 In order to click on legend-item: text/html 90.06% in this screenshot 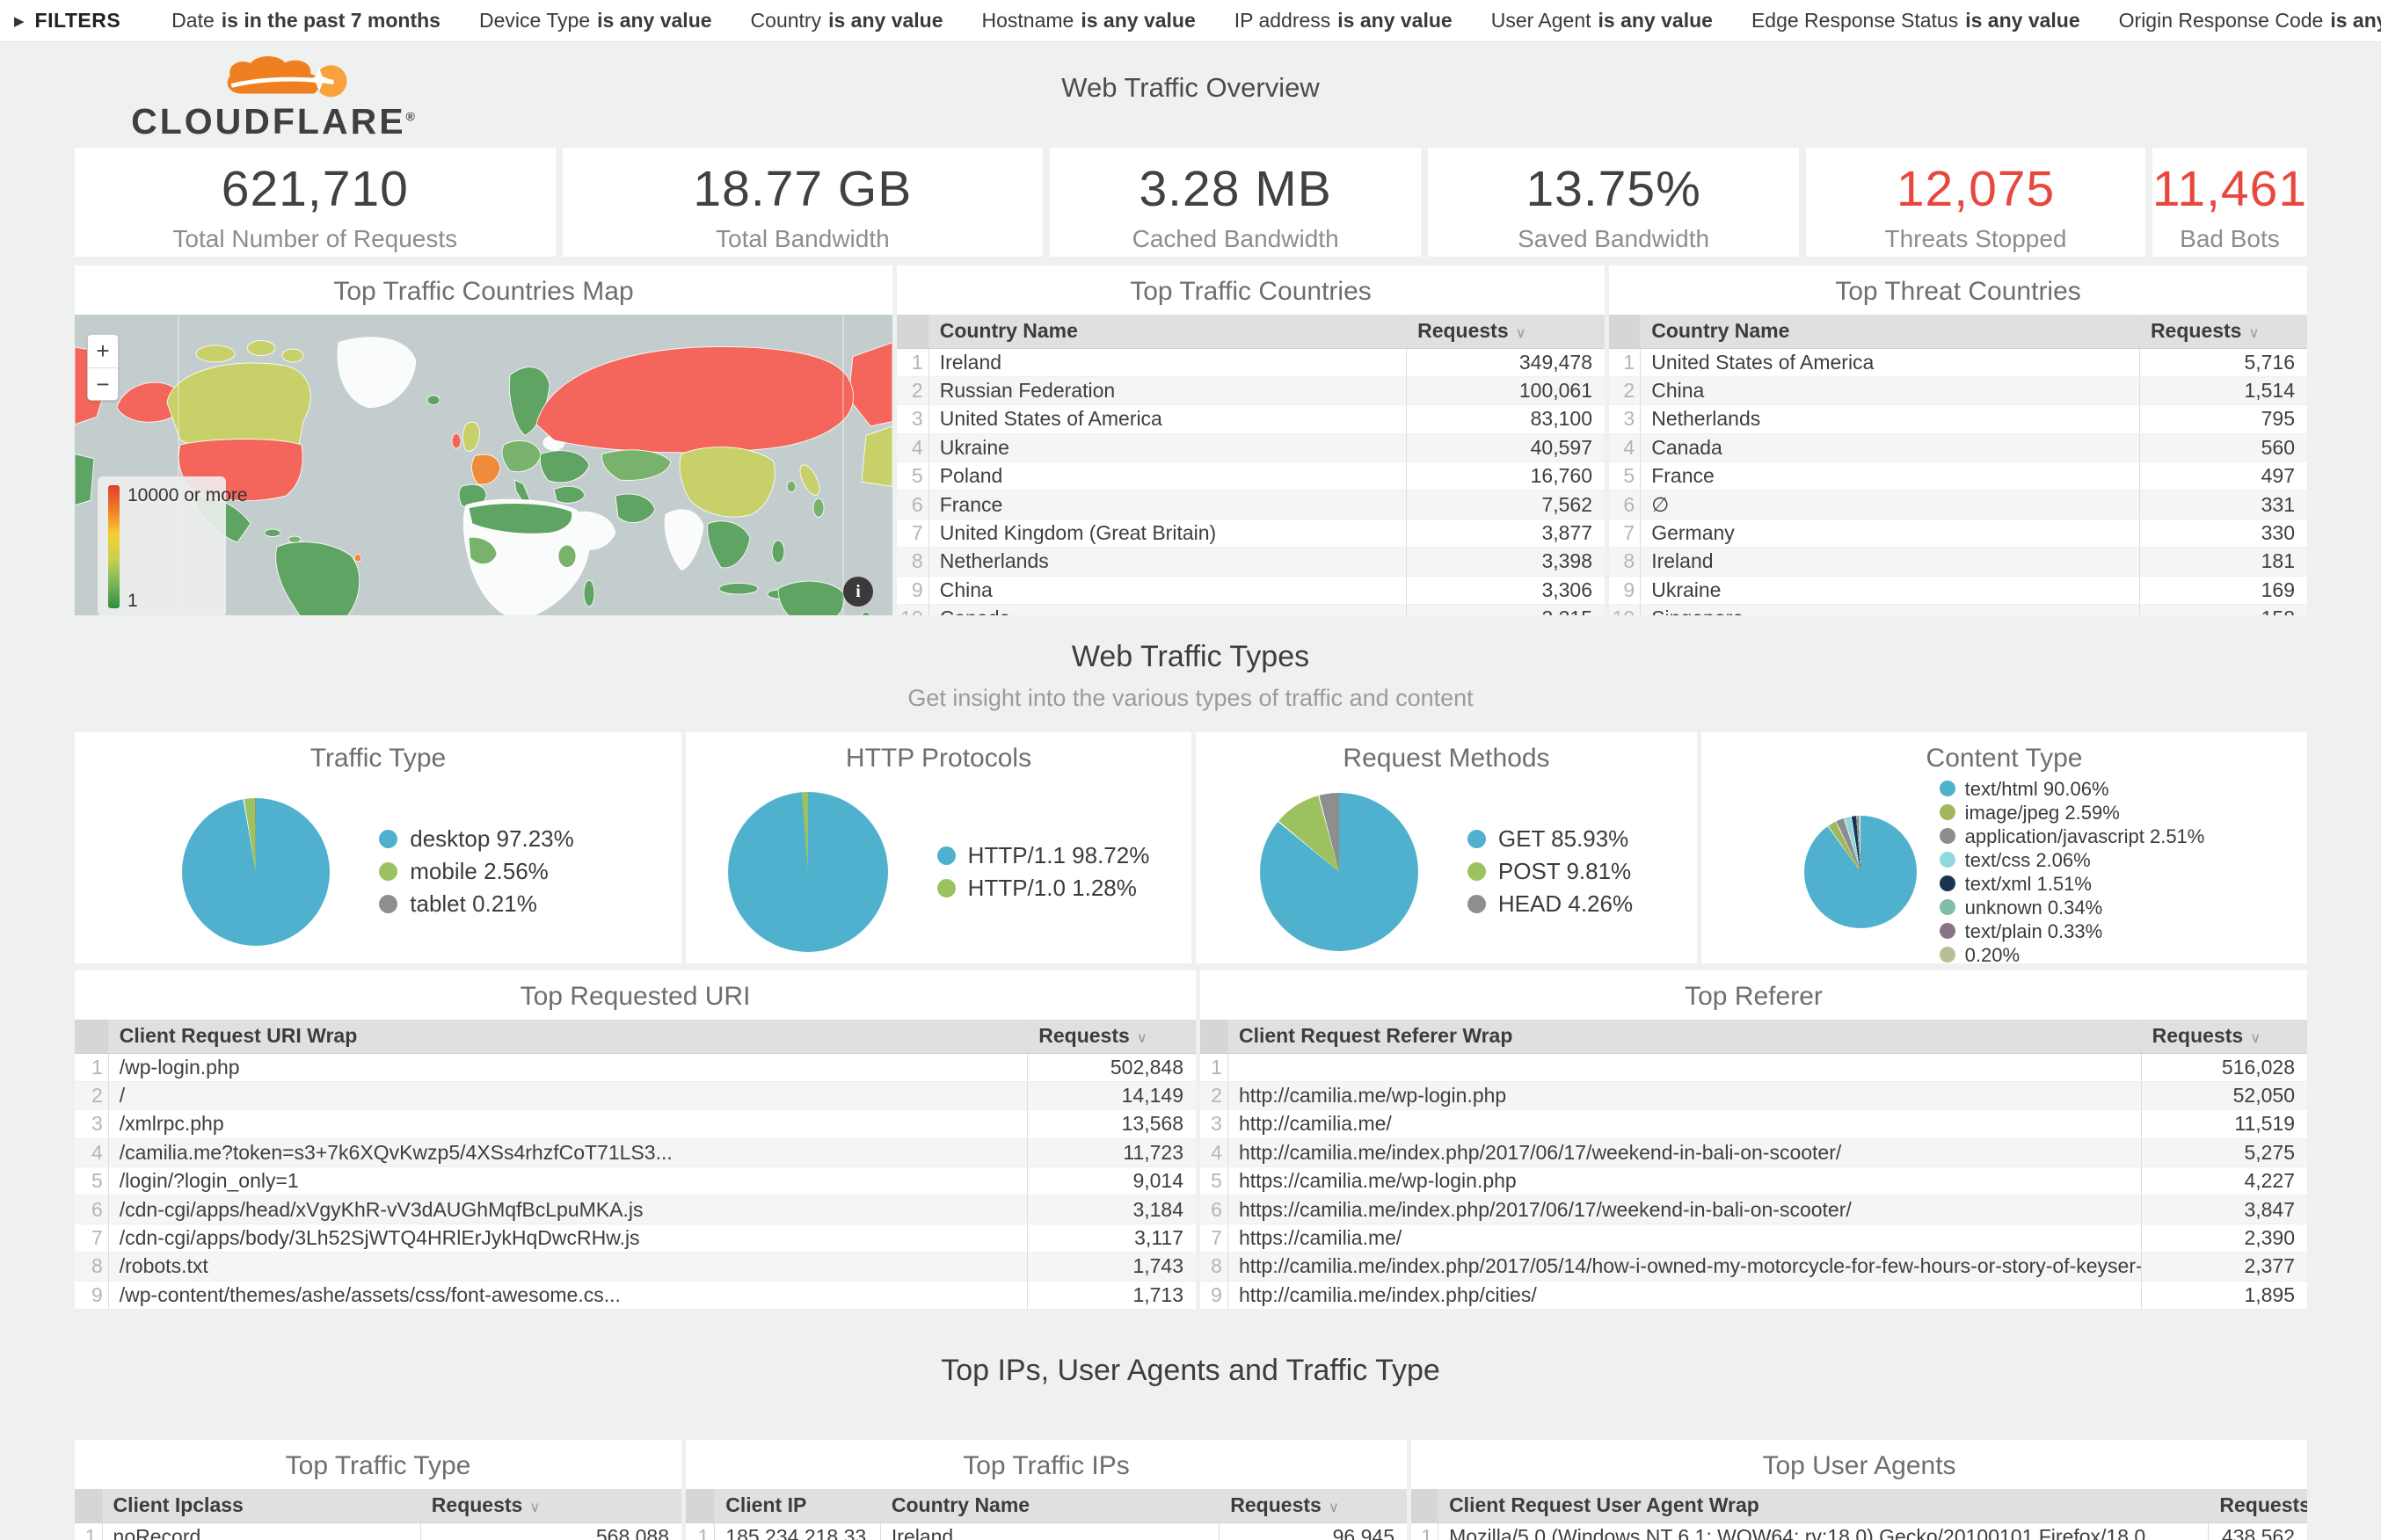, I will do `click(2072, 789)`.